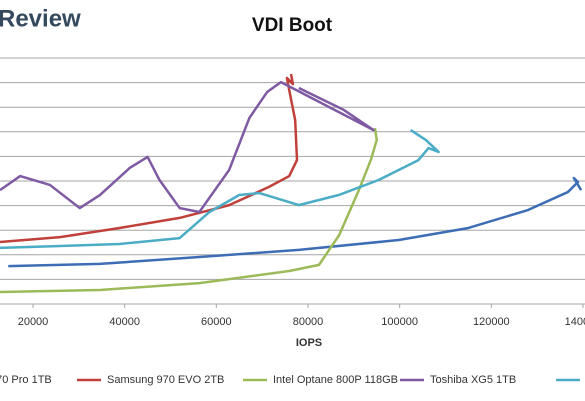 The width and height of the screenshot is (585, 401). I want to click on legend-label: Intel Optane 800P 118GB, so click(335, 380).